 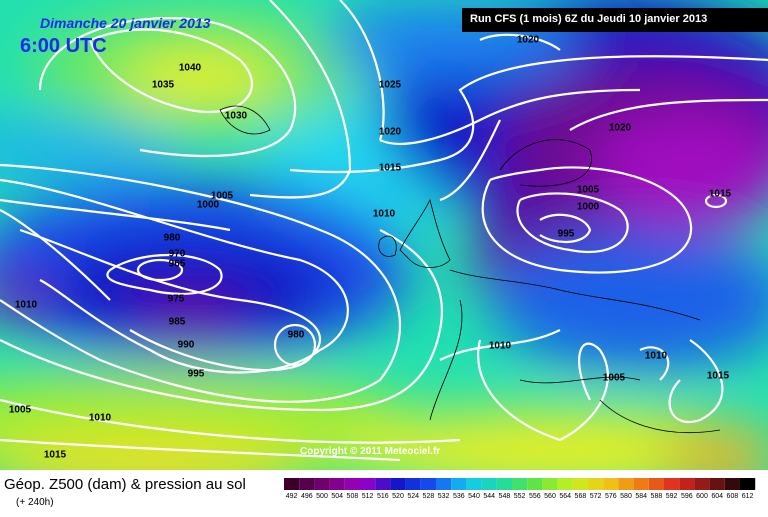 What do you see at coordinates (236, 116) in the screenshot?
I see `isobar-label: 1030` at bounding box center [236, 116].